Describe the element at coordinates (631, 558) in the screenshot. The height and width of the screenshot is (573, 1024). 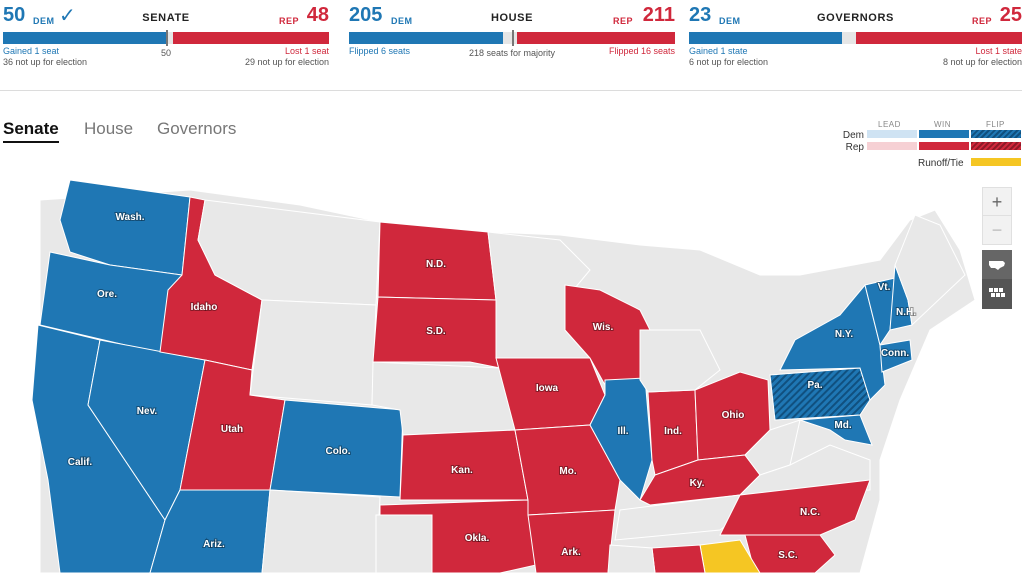
I see `state-ms` at that location.